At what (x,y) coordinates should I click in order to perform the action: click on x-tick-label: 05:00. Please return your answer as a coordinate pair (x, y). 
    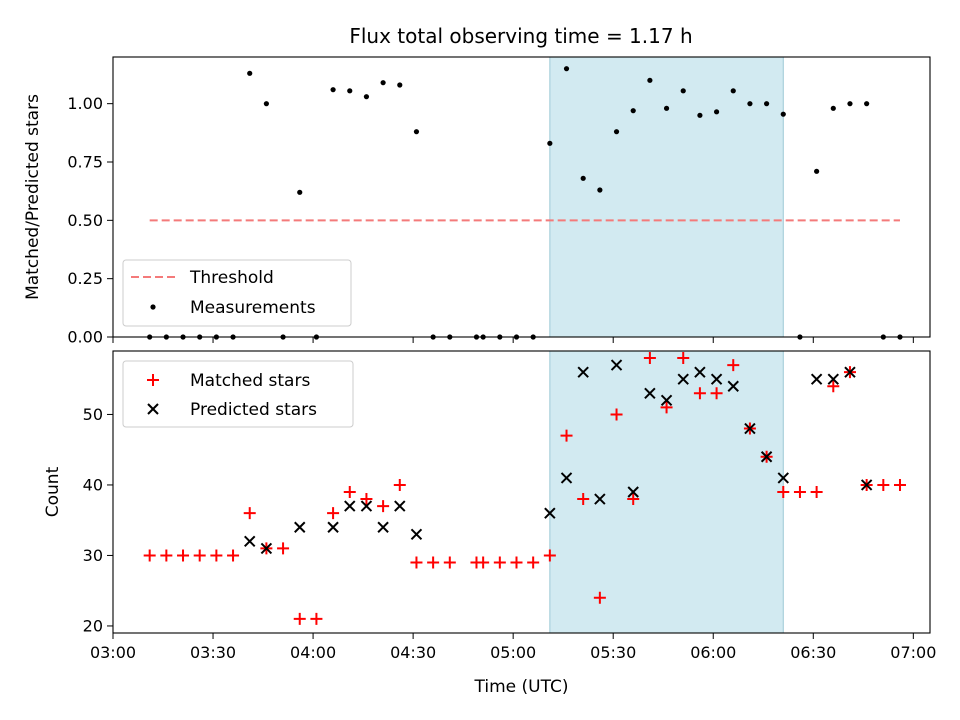
    Looking at the image, I should click on (513, 652).